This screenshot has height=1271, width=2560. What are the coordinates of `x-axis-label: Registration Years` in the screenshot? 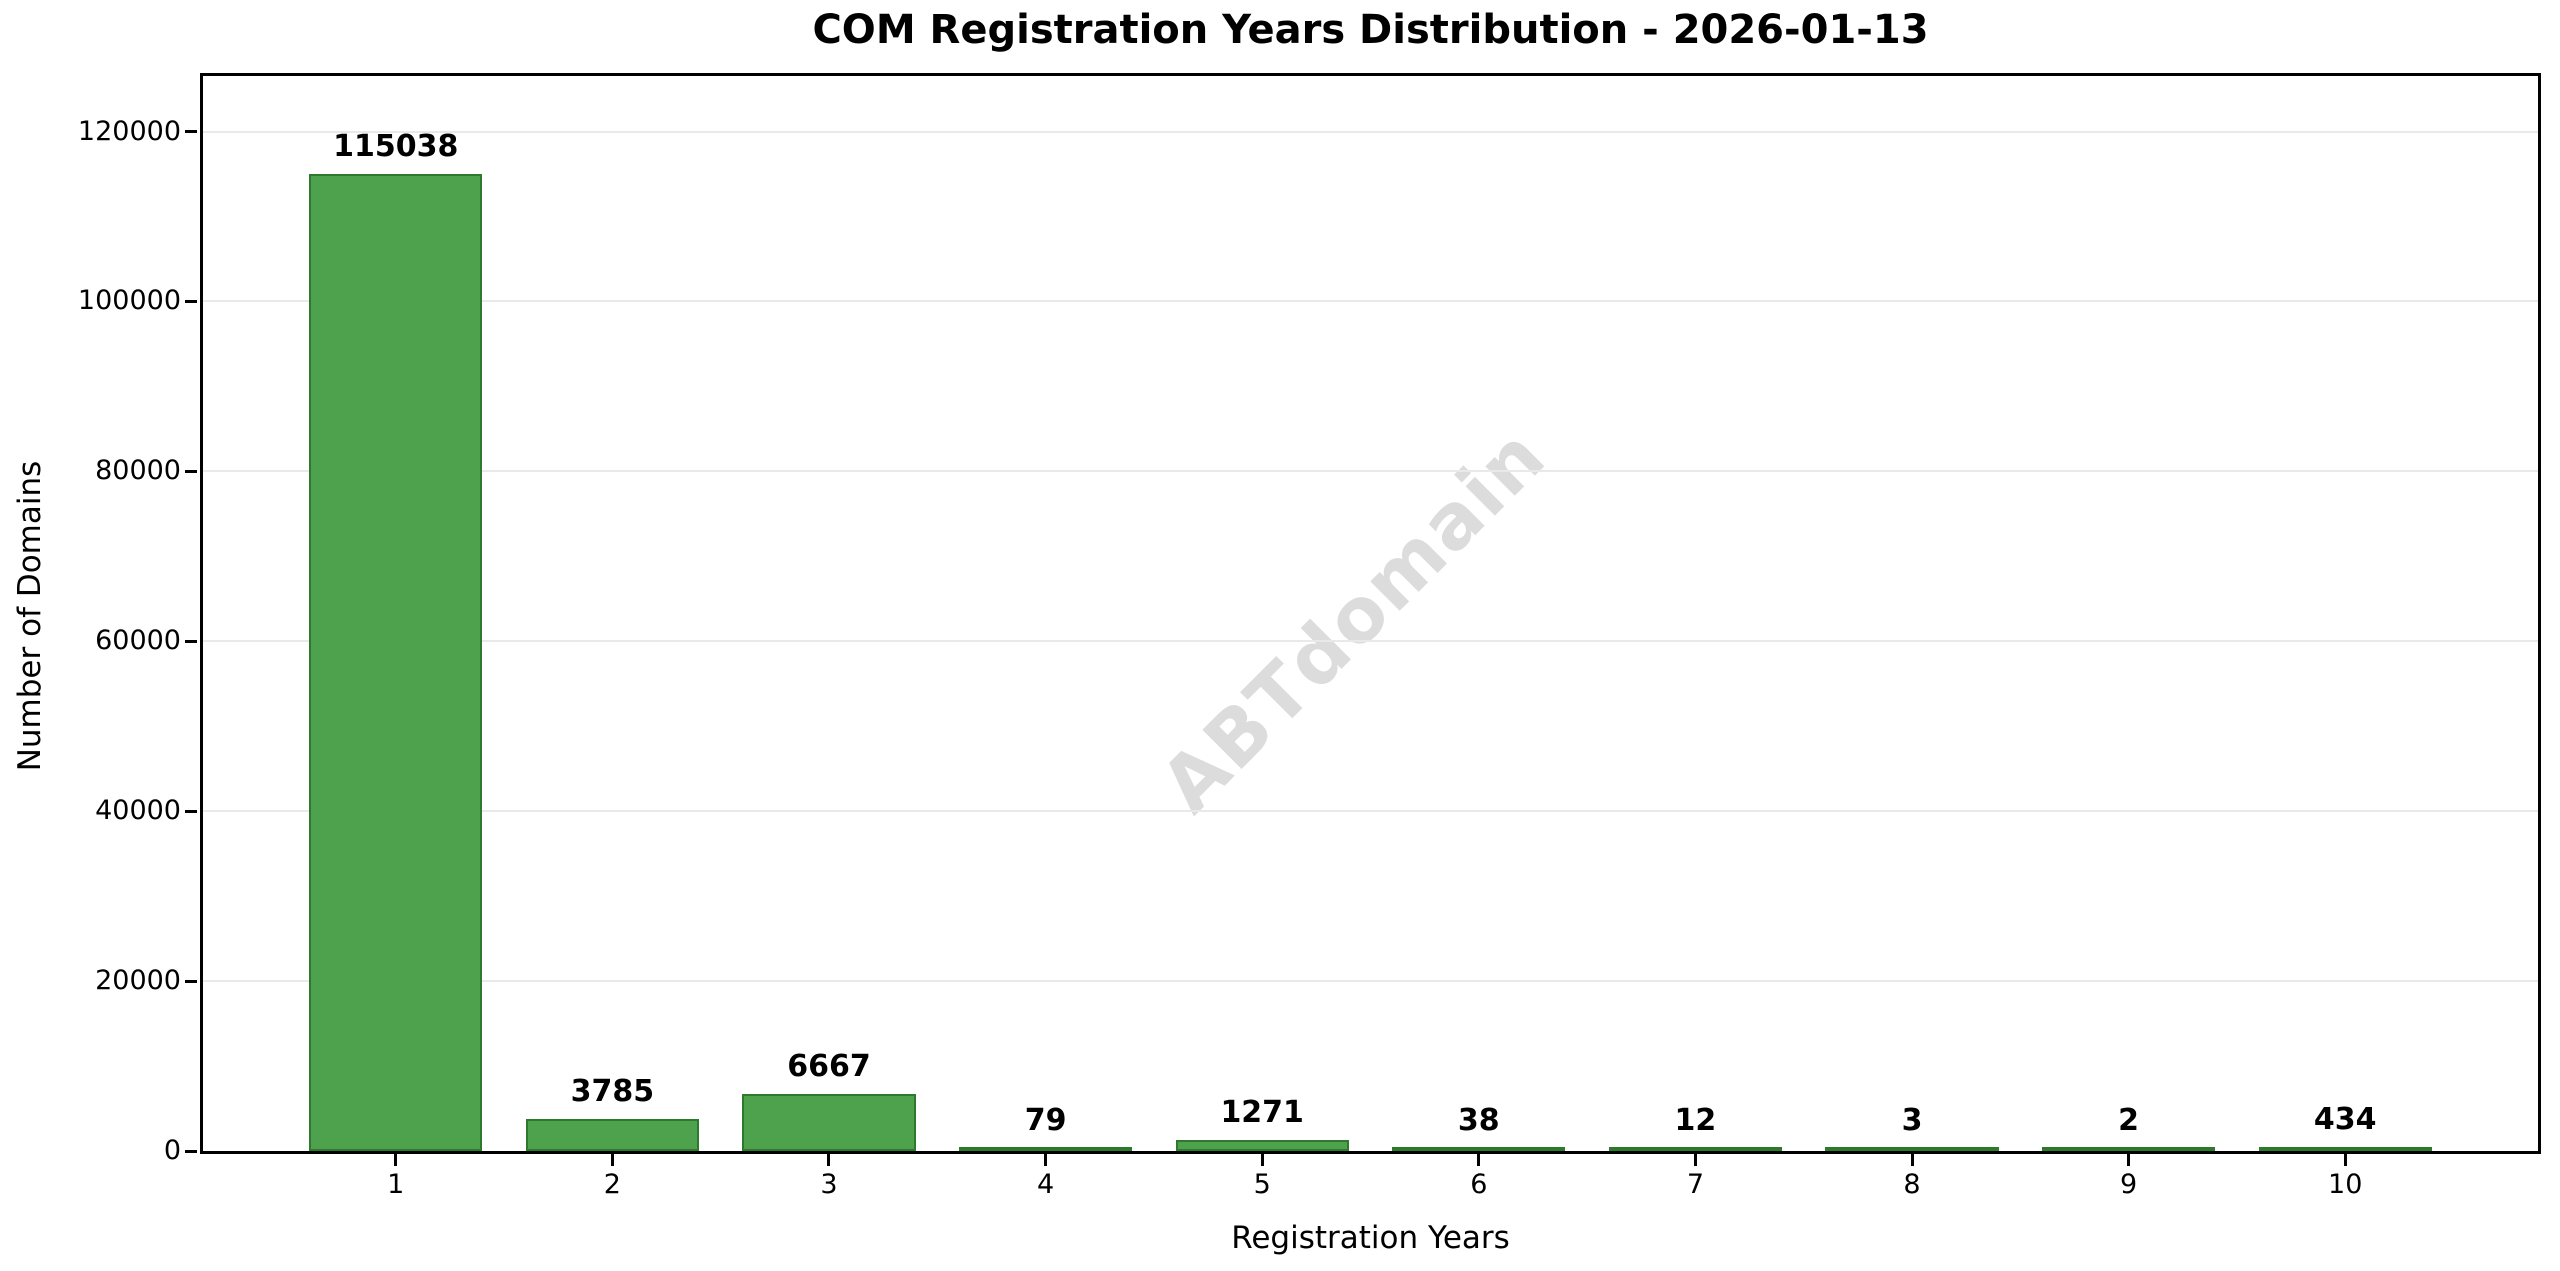 It's located at (1370, 1238).